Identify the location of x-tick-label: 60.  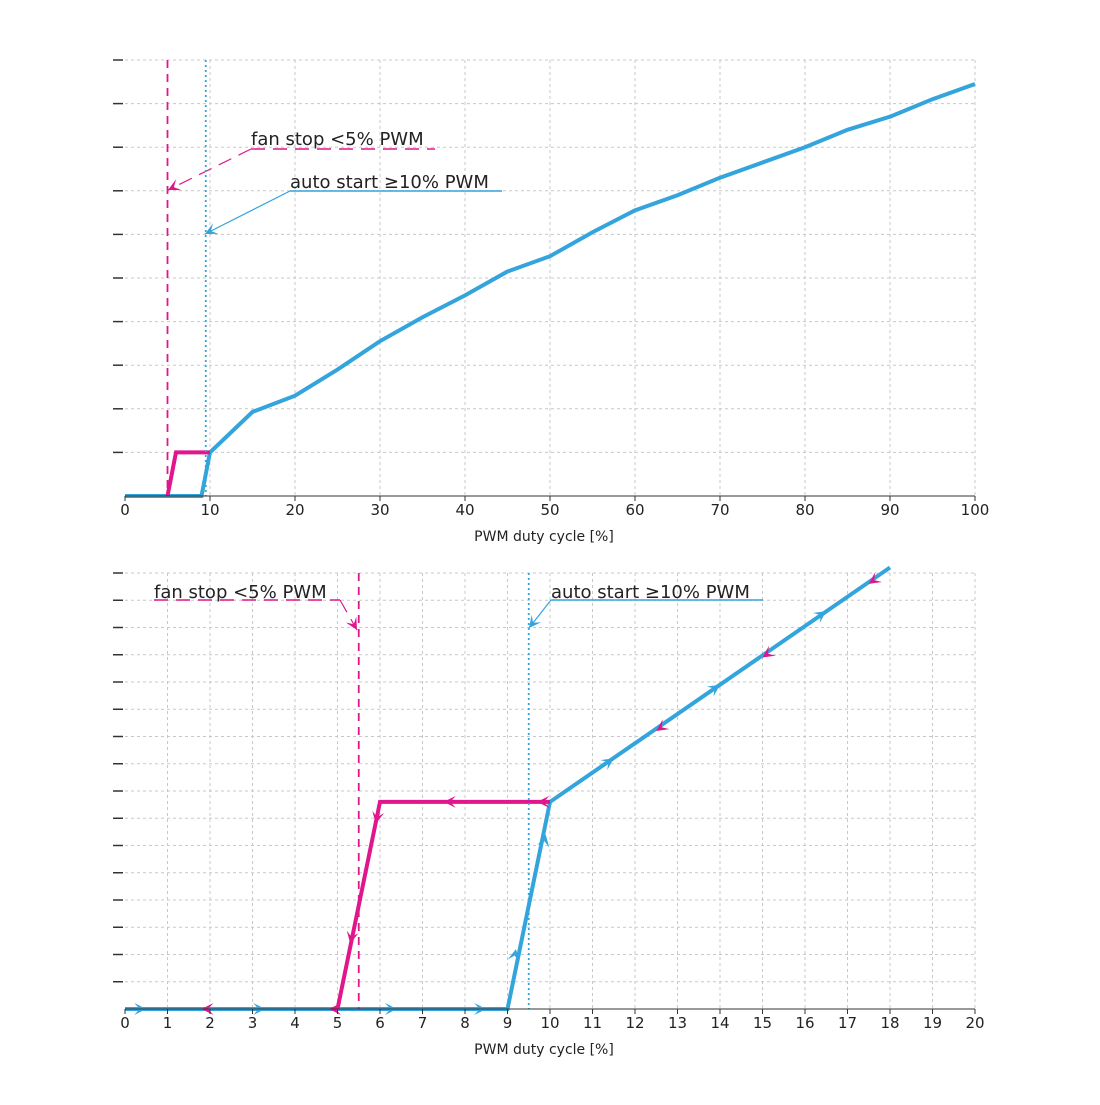
(634, 510).